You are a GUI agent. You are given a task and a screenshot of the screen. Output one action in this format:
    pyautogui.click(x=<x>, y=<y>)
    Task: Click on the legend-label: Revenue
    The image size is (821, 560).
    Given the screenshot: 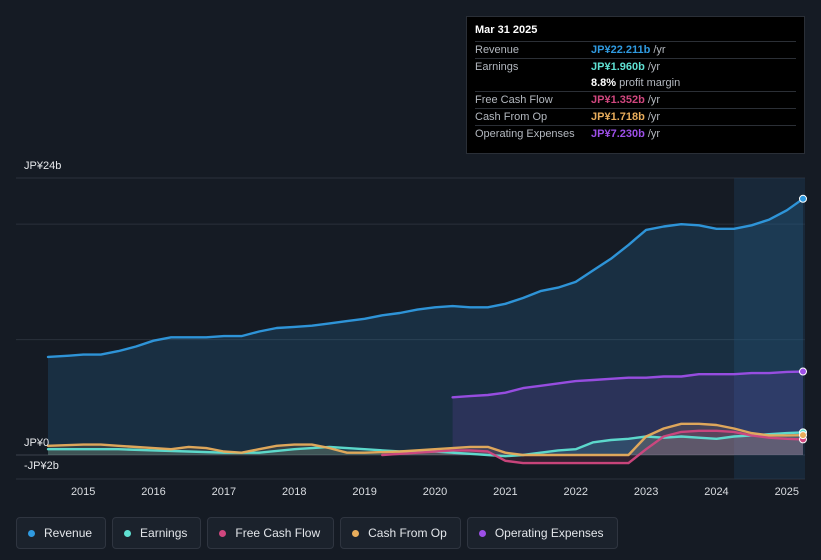 What is the action you would take?
    pyautogui.click(x=68, y=533)
    